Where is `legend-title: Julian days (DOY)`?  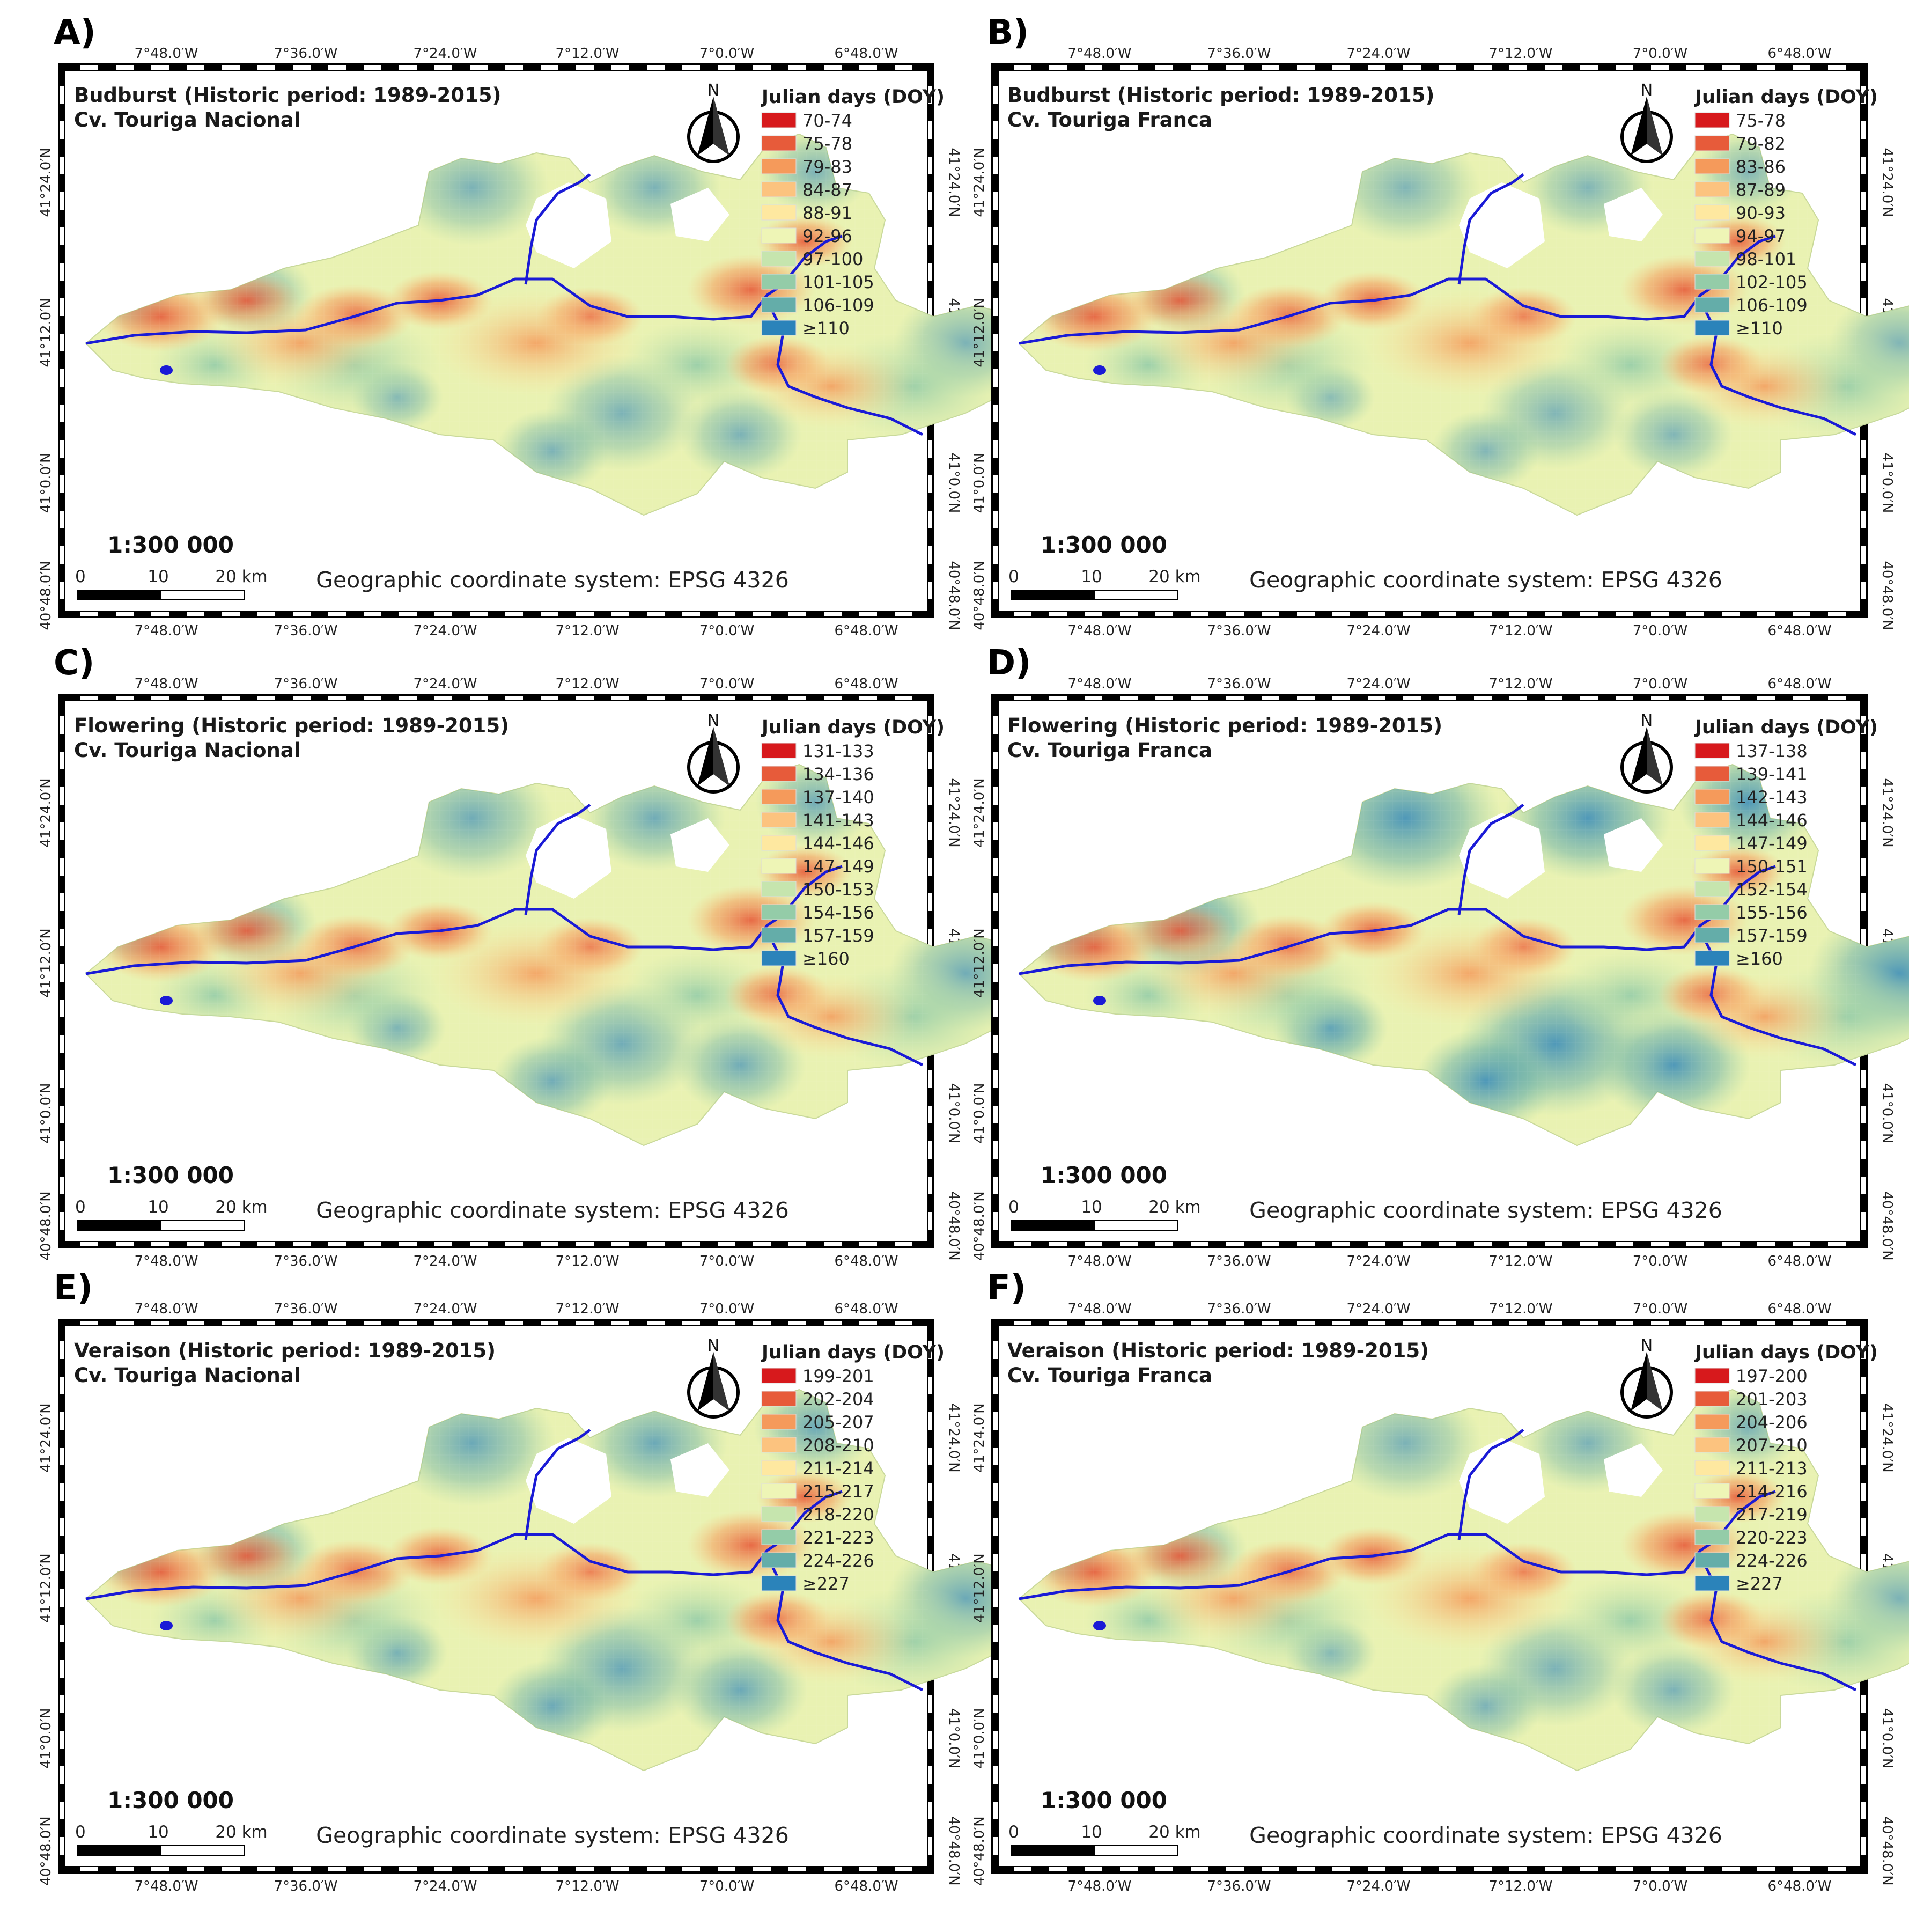
legend-title: Julian days (DOY) is located at coordinates (853, 1353).